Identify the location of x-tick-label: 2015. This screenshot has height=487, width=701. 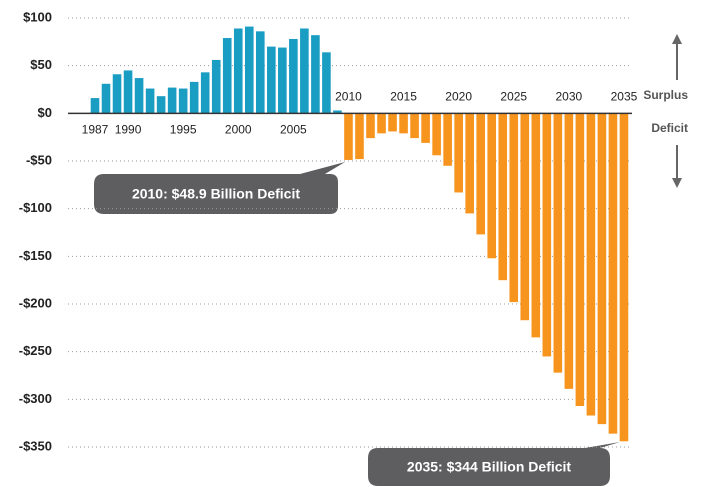
(403, 97).